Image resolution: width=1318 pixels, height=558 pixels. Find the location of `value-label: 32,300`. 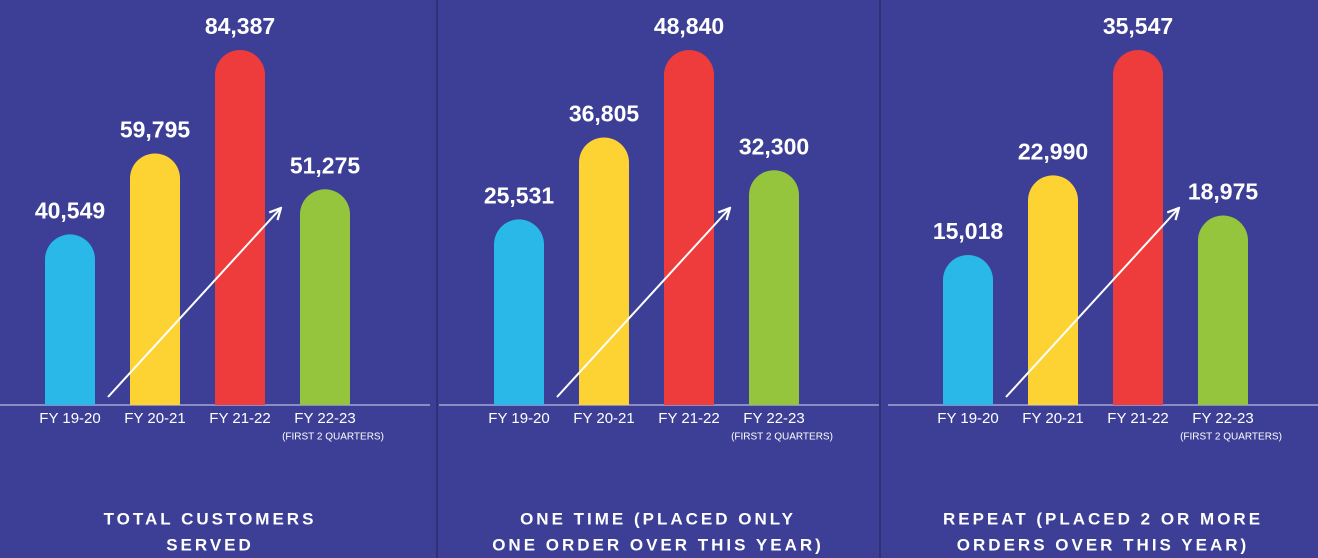

value-label: 32,300 is located at coordinates (774, 146).